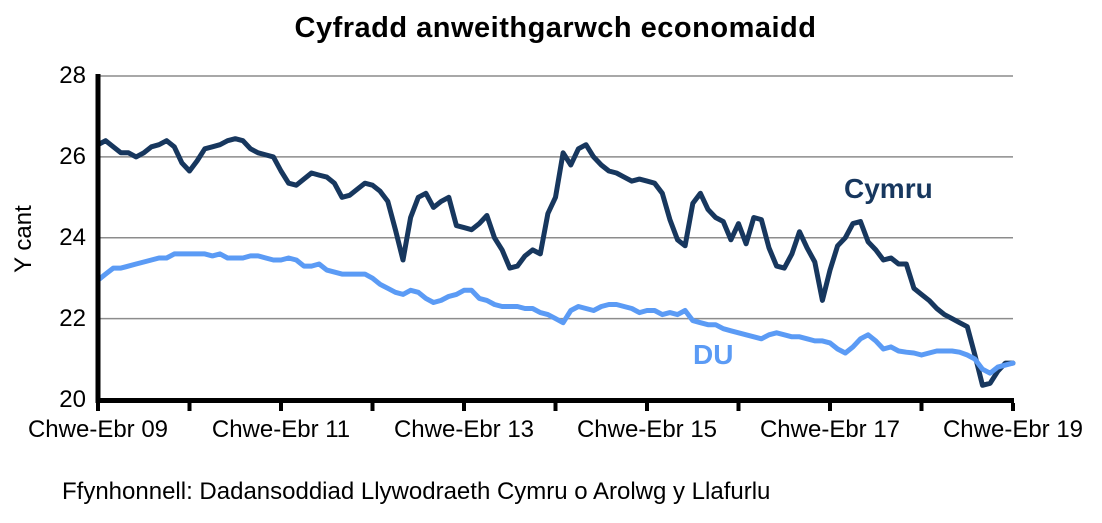 This screenshot has width=1102, height=523. What do you see at coordinates (888, 188) in the screenshot?
I see `series-label-cymru: Cymru` at bounding box center [888, 188].